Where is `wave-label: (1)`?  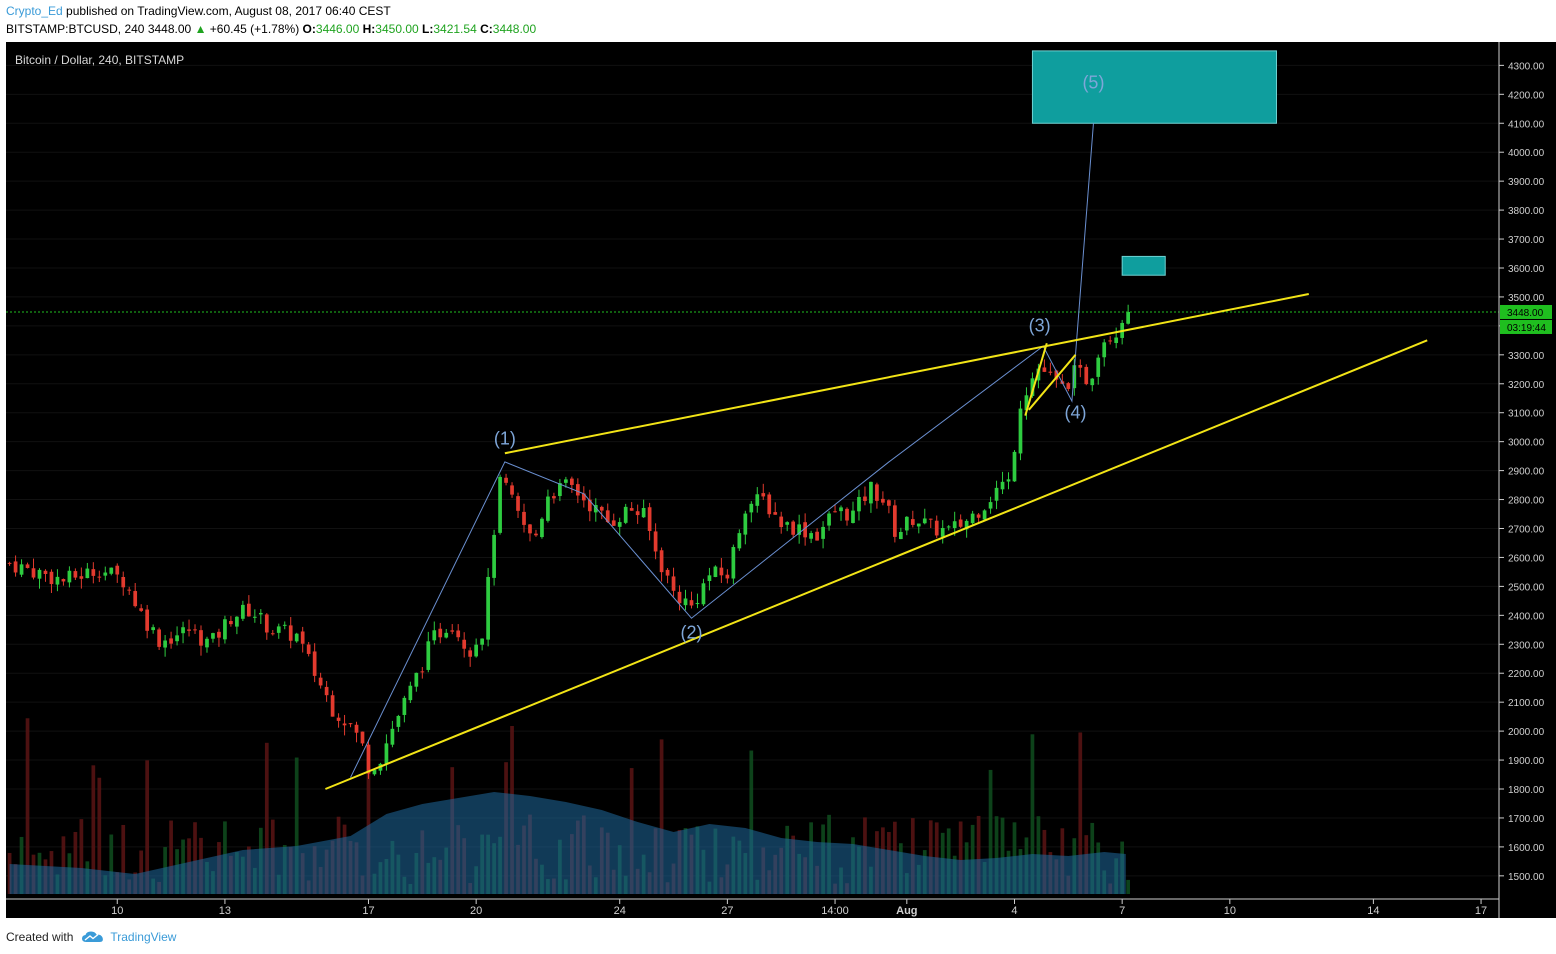
wave-label: (1) is located at coordinates (505, 439).